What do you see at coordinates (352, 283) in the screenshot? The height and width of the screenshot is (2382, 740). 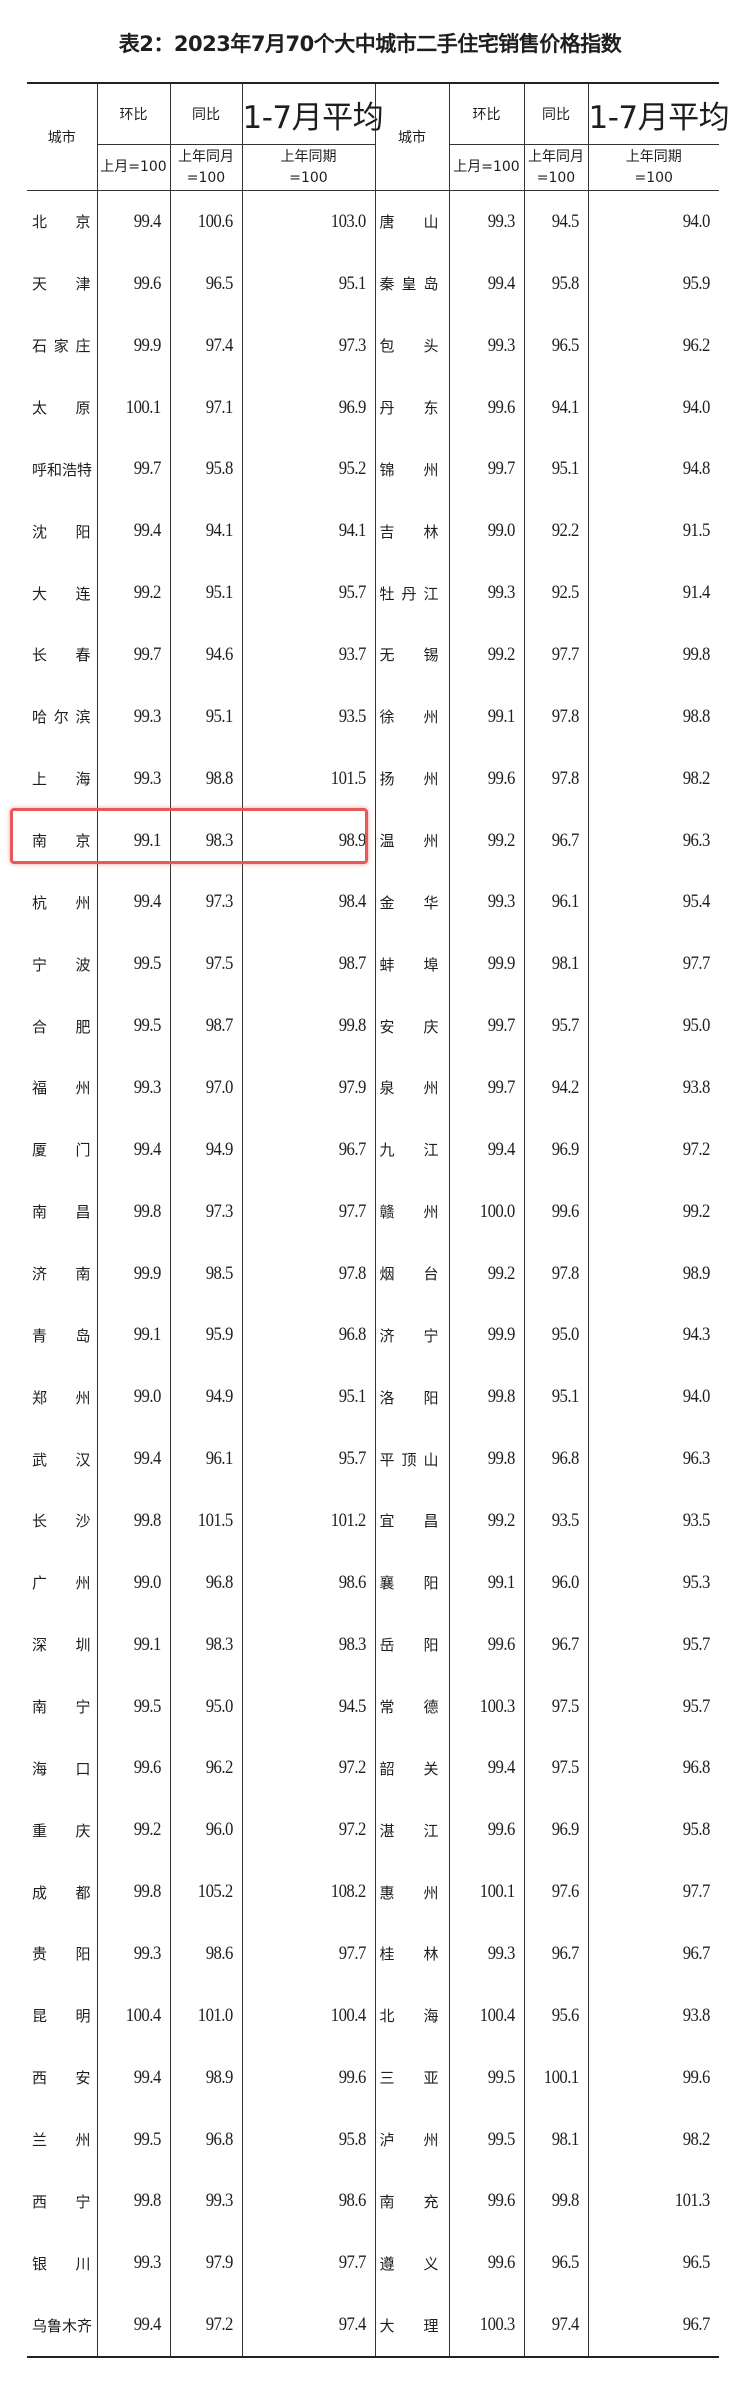 I see `avg-value-left-text: 95.1` at bounding box center [352, 283].